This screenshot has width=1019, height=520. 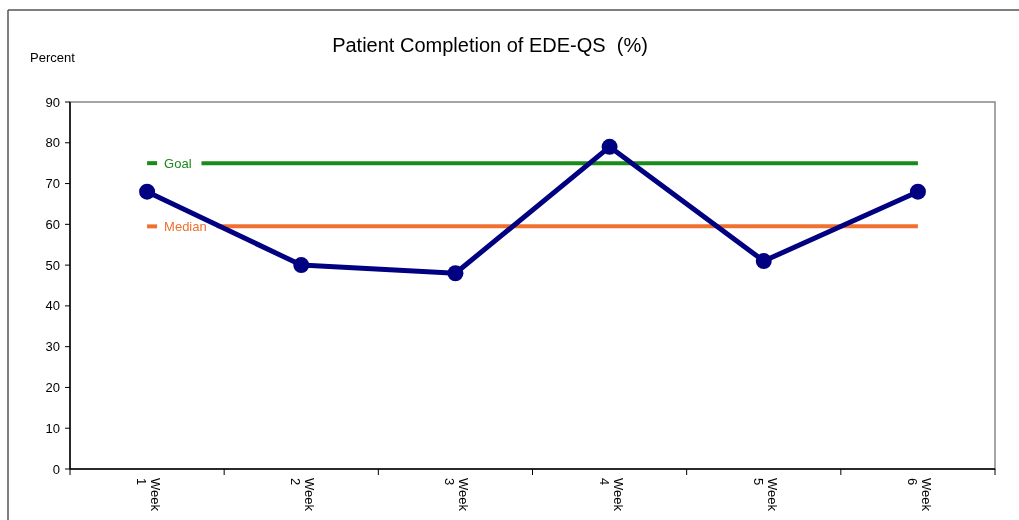 I want to click on x-tick-label: Week 3, so click(x=457, y=495).